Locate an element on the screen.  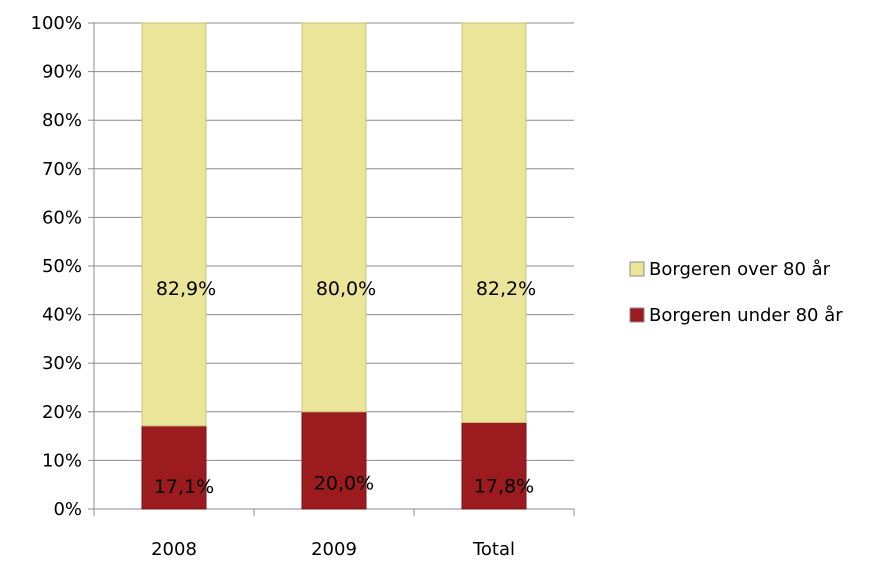
y-tick-label: 70% is located at coordinates (62, 169).